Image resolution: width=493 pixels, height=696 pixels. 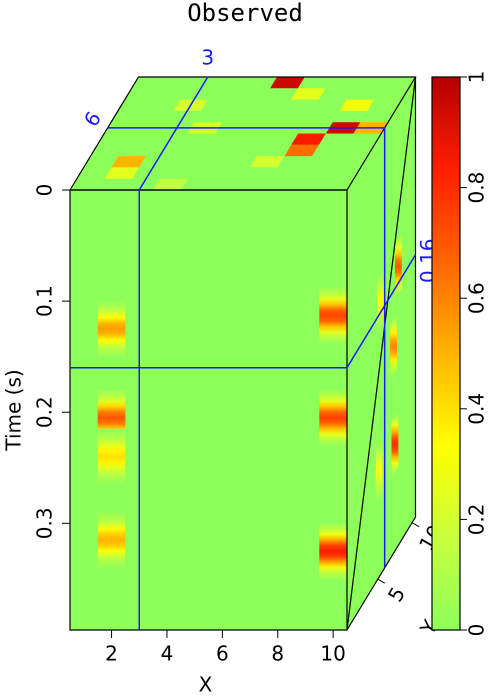 I want to click on colorbar-tick-label: 0.4, so click(x=477, y=409).